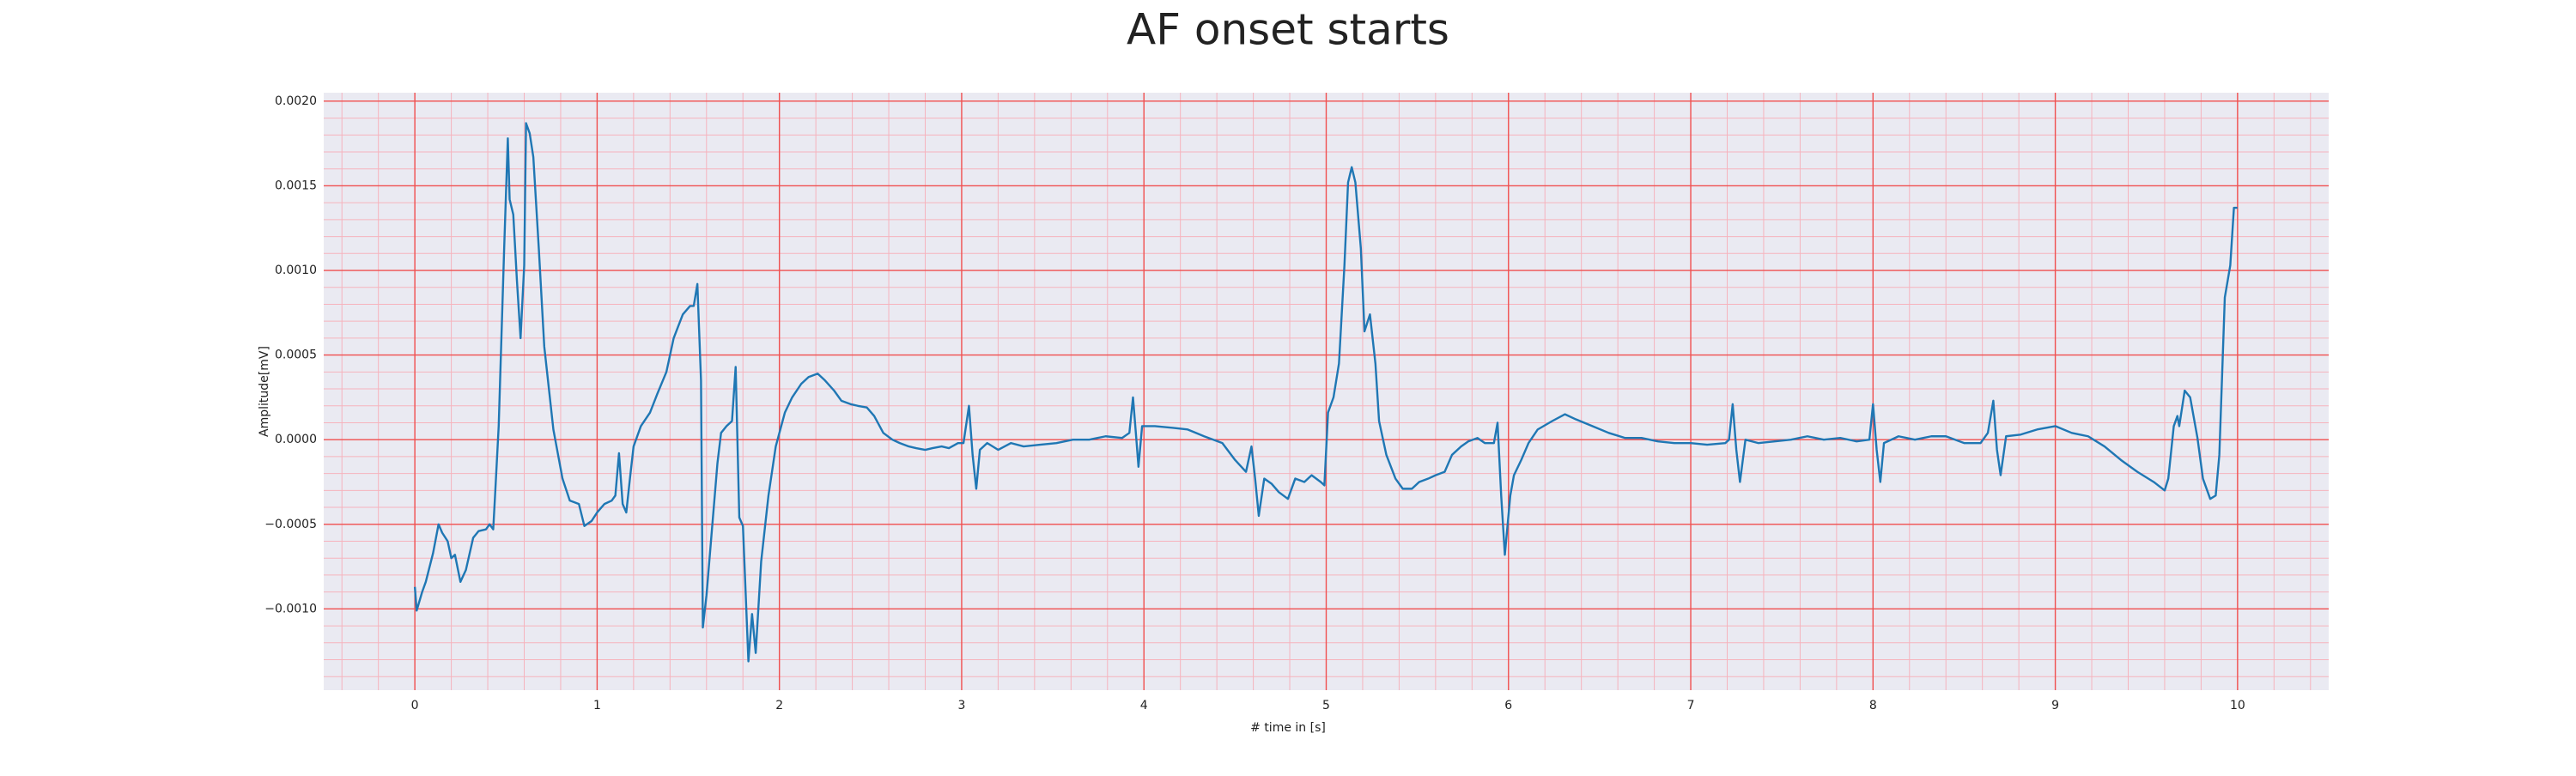  I want to click on x-tick-label: 3, so click(961, 705).